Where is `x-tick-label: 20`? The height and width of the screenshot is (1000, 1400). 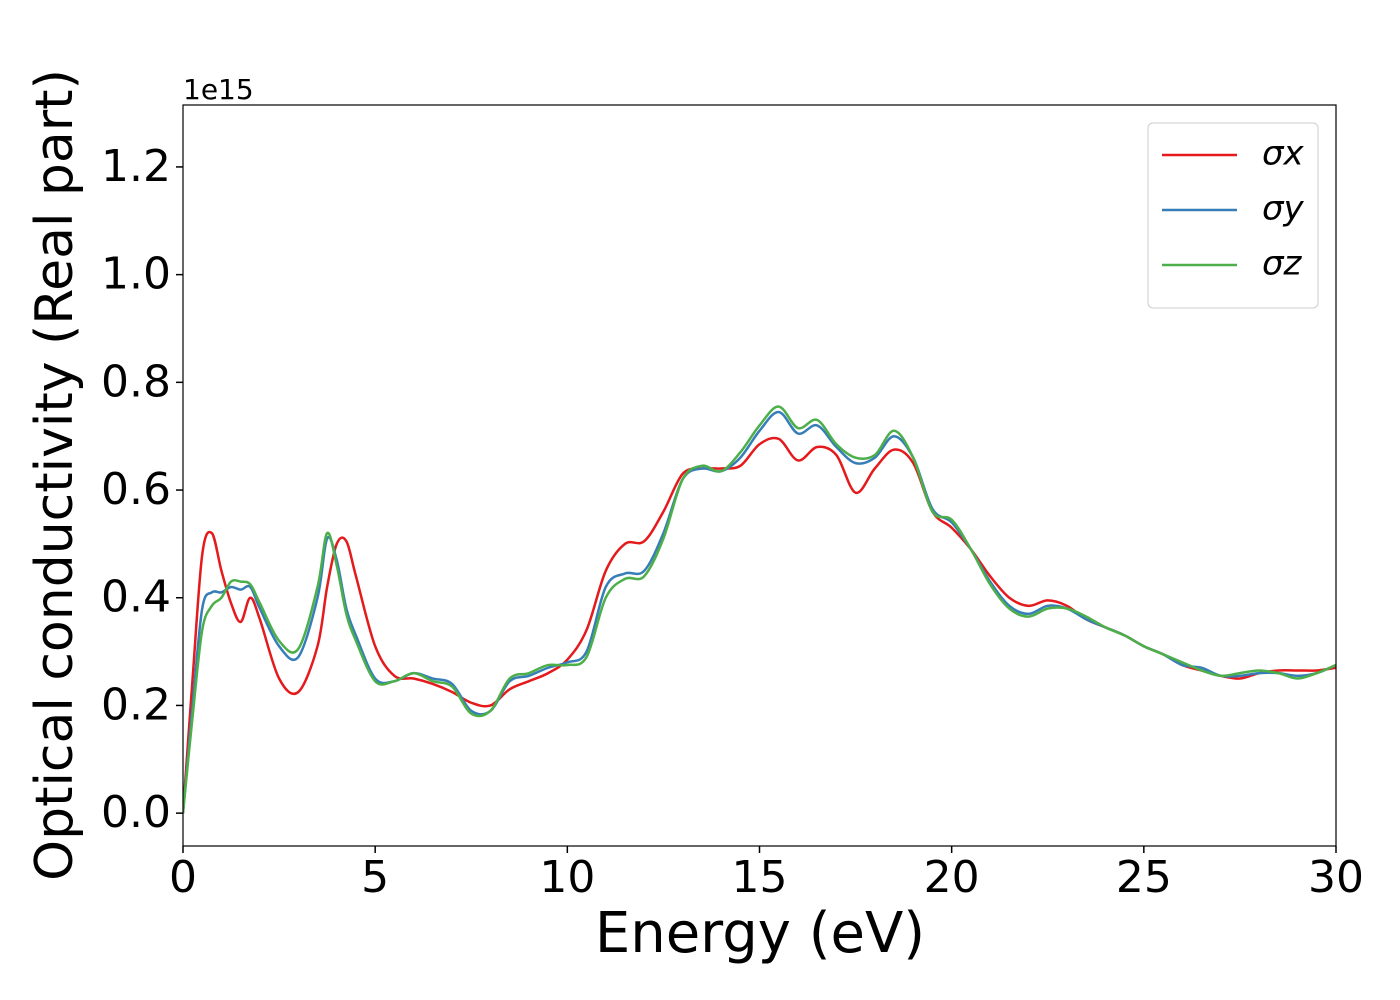
x-tick-label: 20 is located at coordinates (952, 877).